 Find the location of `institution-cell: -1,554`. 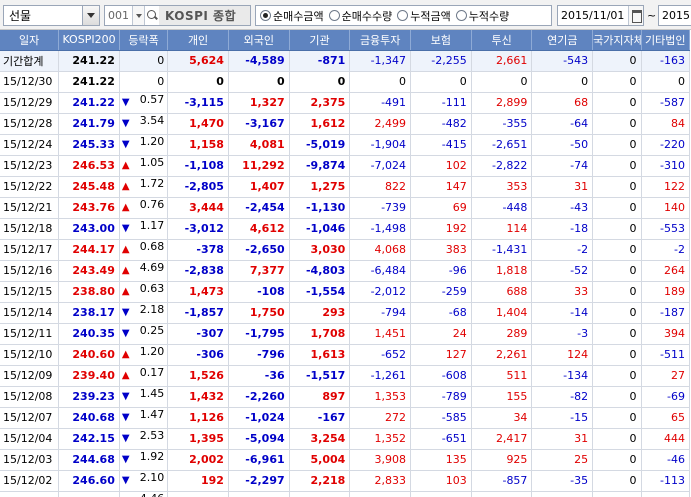

institution-cell: -1,554 is located at coordinates (320, 292).